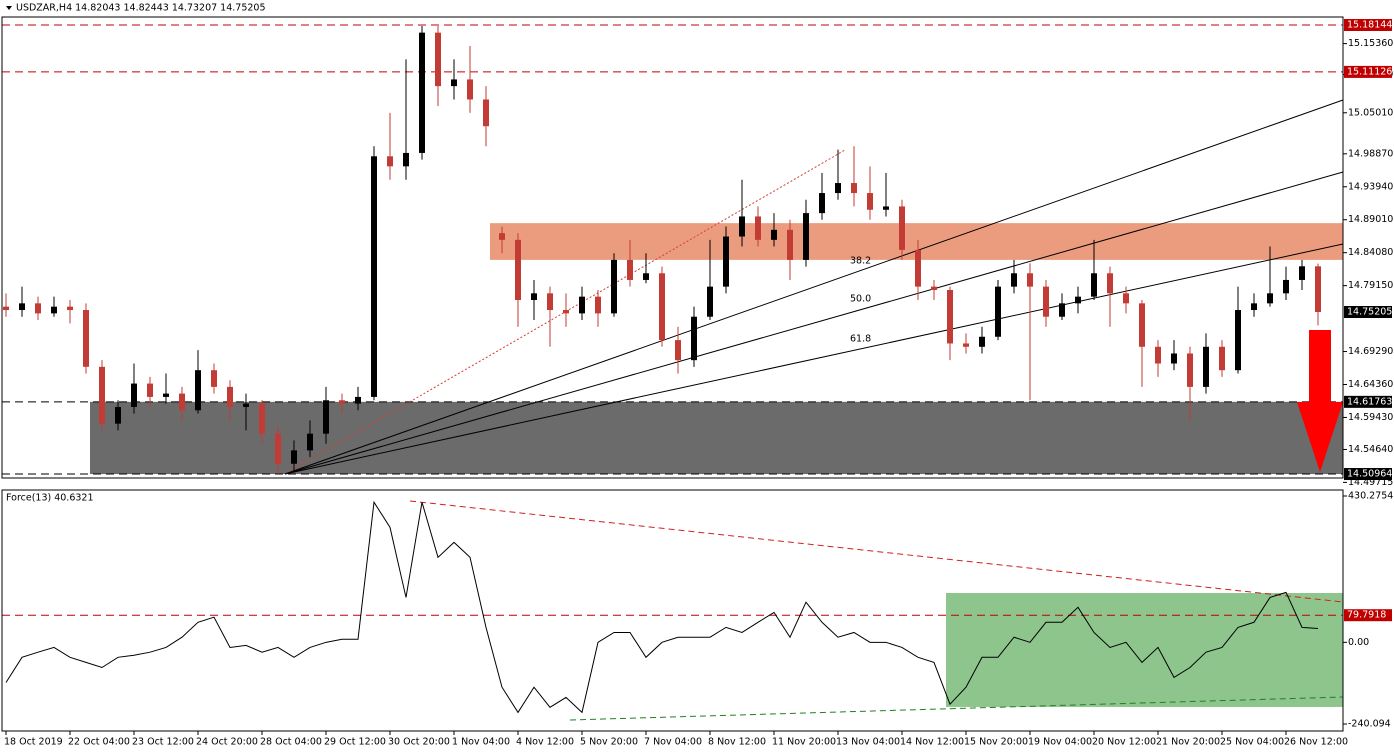  I want to click on zone, so click(716, 438).